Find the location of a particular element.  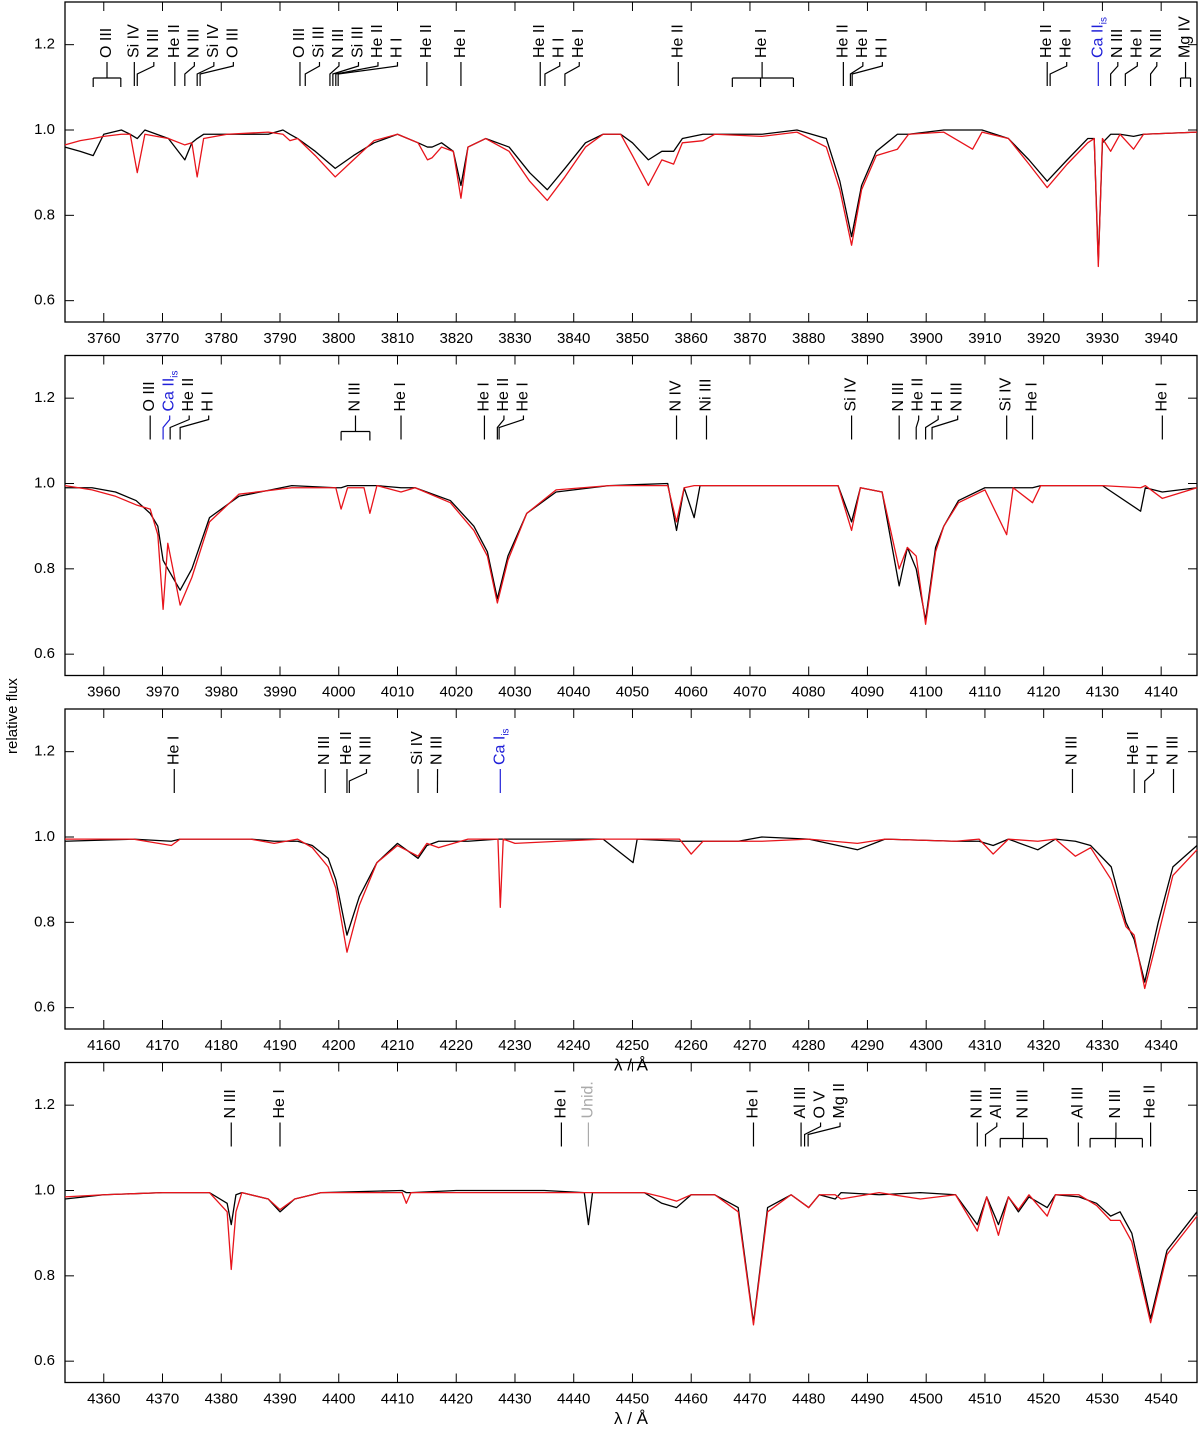

x-tick-label: 3820 is located at coordinates (456, 338).